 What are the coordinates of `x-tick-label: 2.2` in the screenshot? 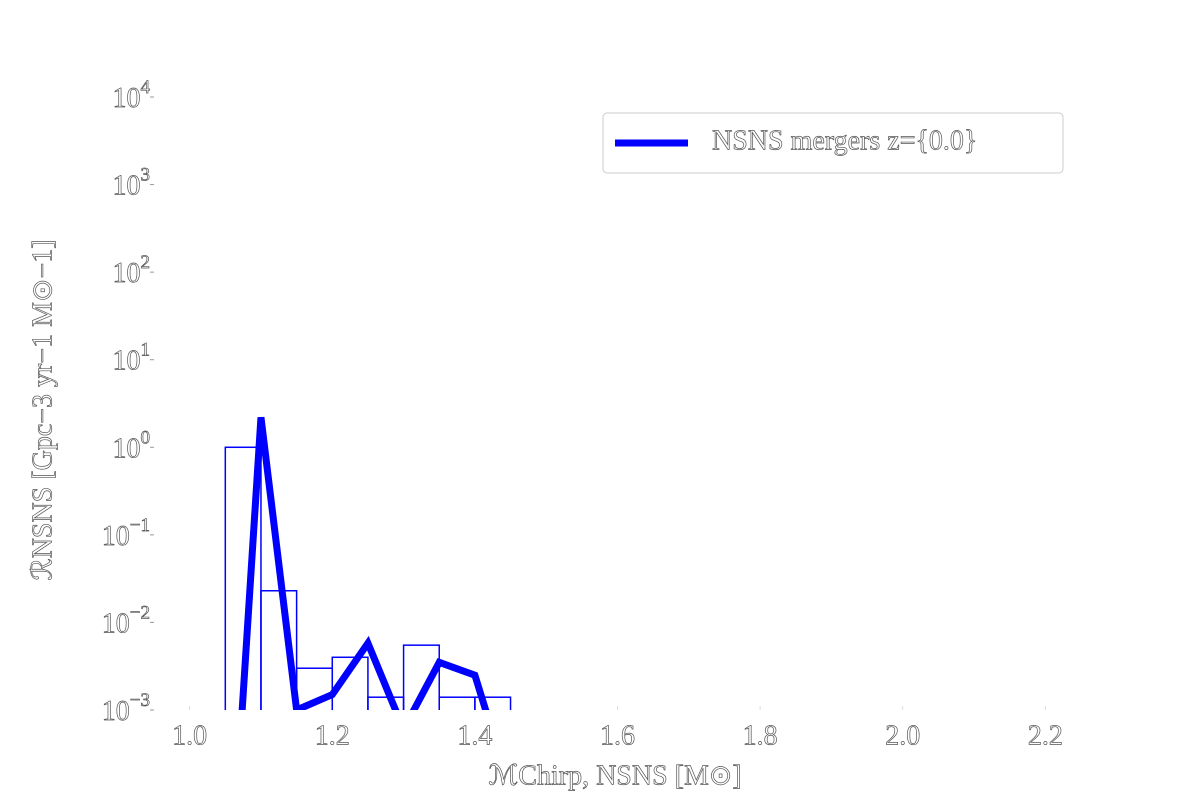 It's located at (1045, 735).